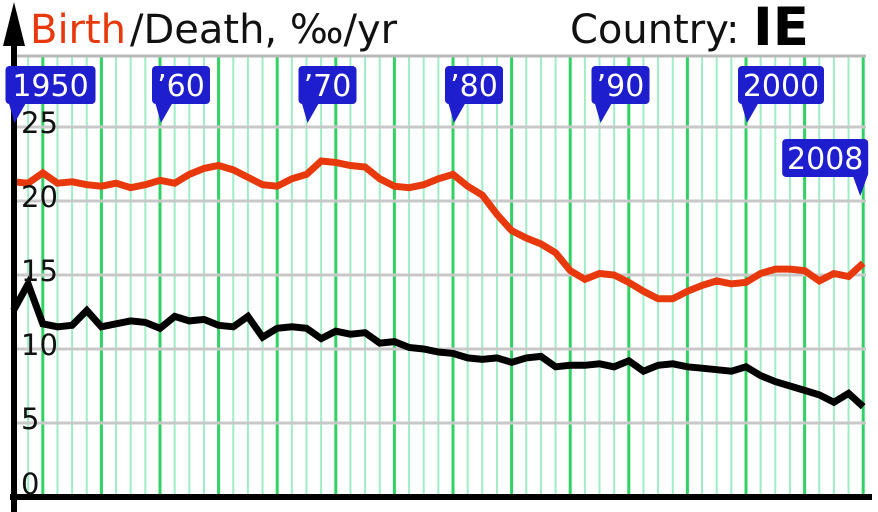 The height and width of the screenshot is (512, 878). I want to click on year-flag: 1950, so click(50, 94).